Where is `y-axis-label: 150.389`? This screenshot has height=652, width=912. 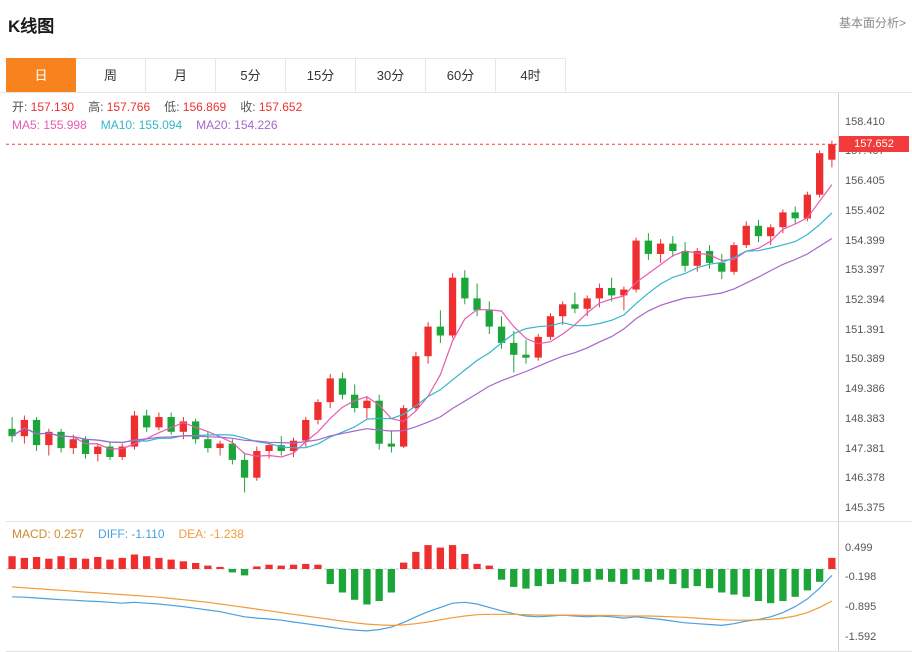 y-axis-label: 150.389 is located at coordinates (865, 359).